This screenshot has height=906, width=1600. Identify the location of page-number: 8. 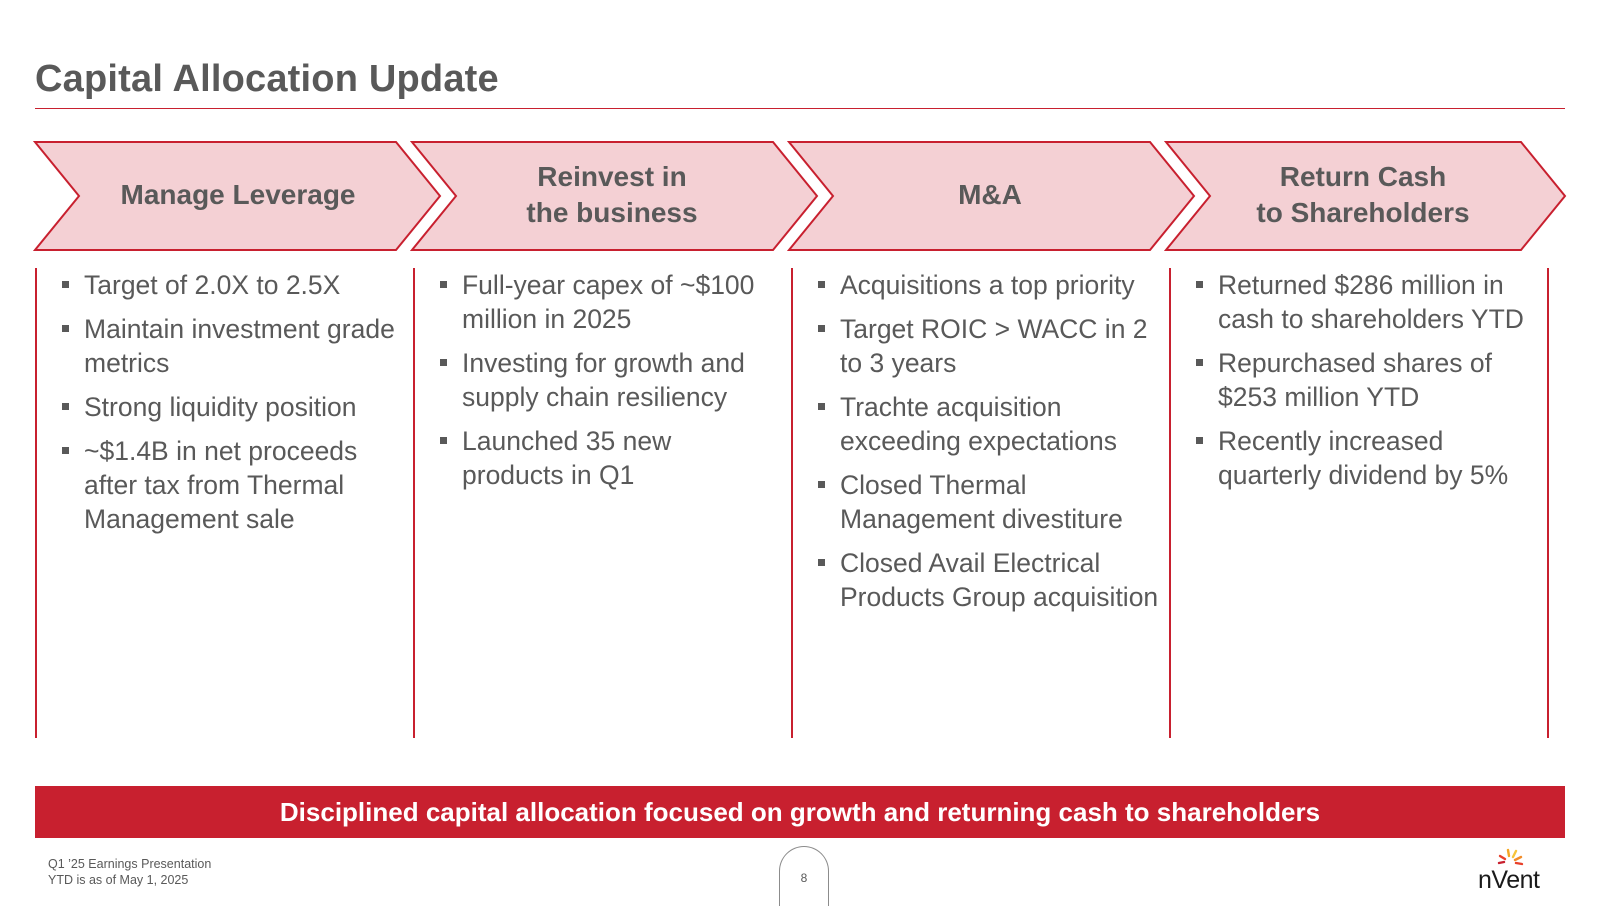
(804, 878).